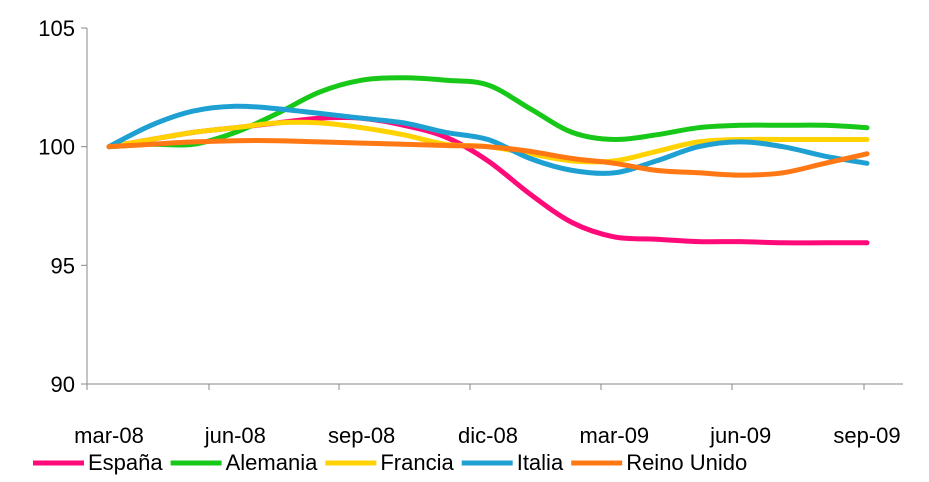  Describe the element at coordinates (686, 462) in the screenshot. I see `legend-label-reino-unido: Reino Unido` at that location.